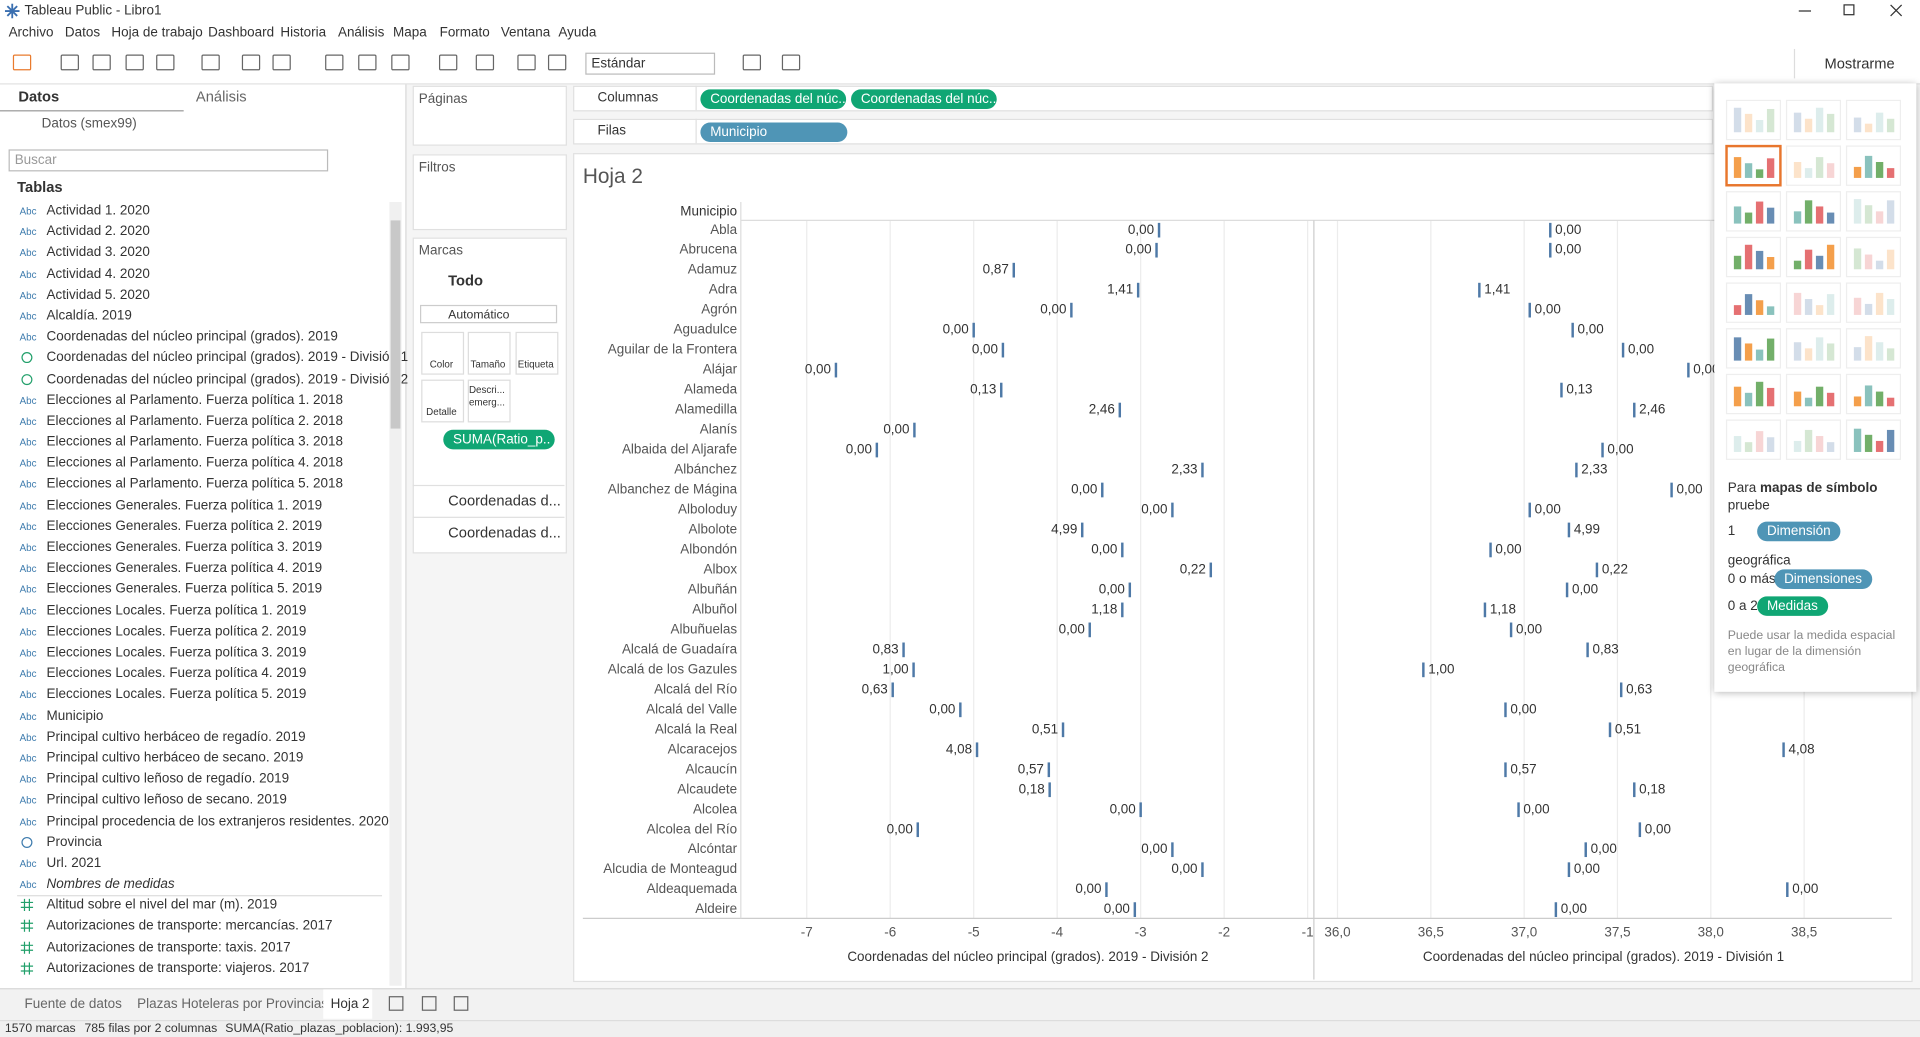 This screenshot has height=1037, width=1920. Describe the element at coordinates (1848, 63) in the screenshot. I see `show-me-button: Mostrarme` at that location.